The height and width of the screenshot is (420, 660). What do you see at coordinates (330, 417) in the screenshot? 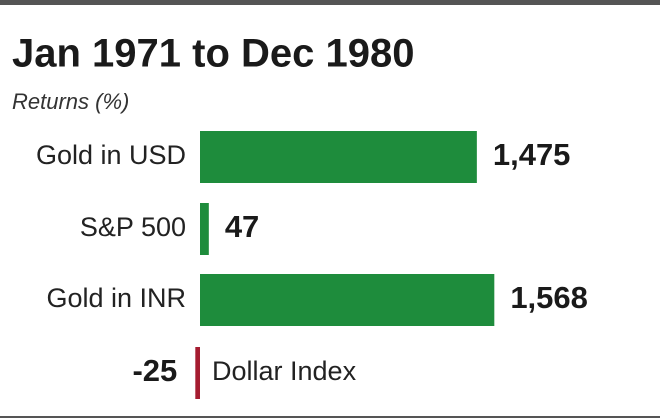
I see `bottom-border` at bounding box center [330, 417].